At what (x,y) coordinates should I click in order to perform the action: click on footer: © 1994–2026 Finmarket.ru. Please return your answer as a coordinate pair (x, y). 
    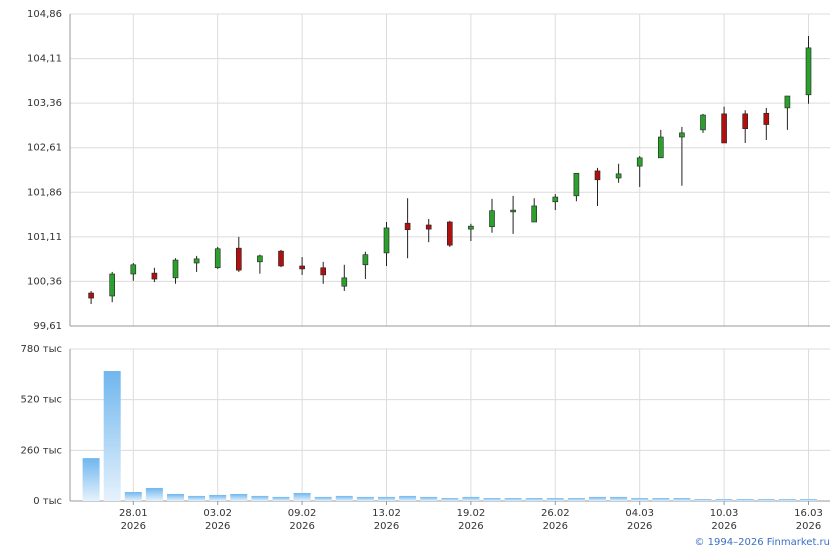
    Looking at the image, I should click on (762, 542).